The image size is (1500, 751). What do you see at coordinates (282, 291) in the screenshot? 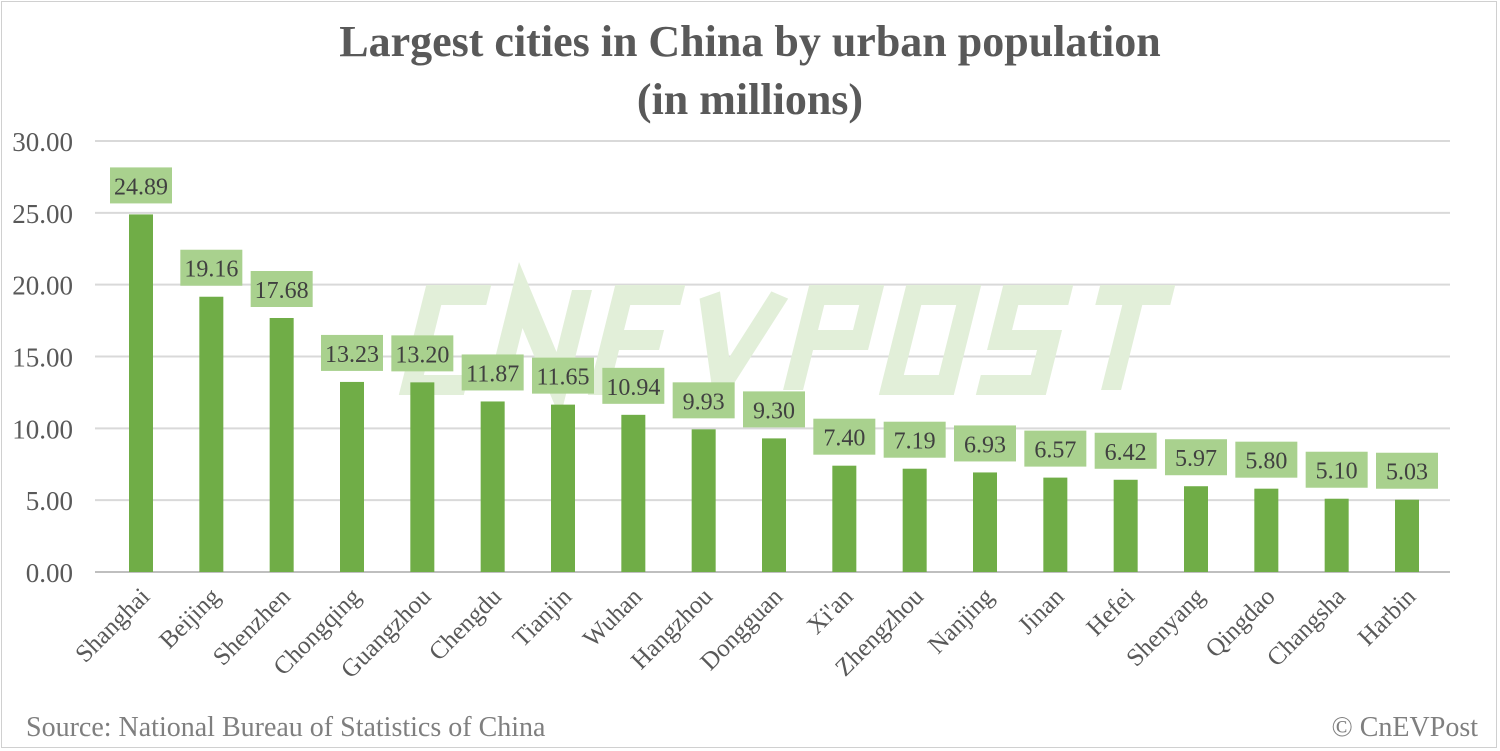
I see `data-label: 17.68` at bounding box center [282, 291].